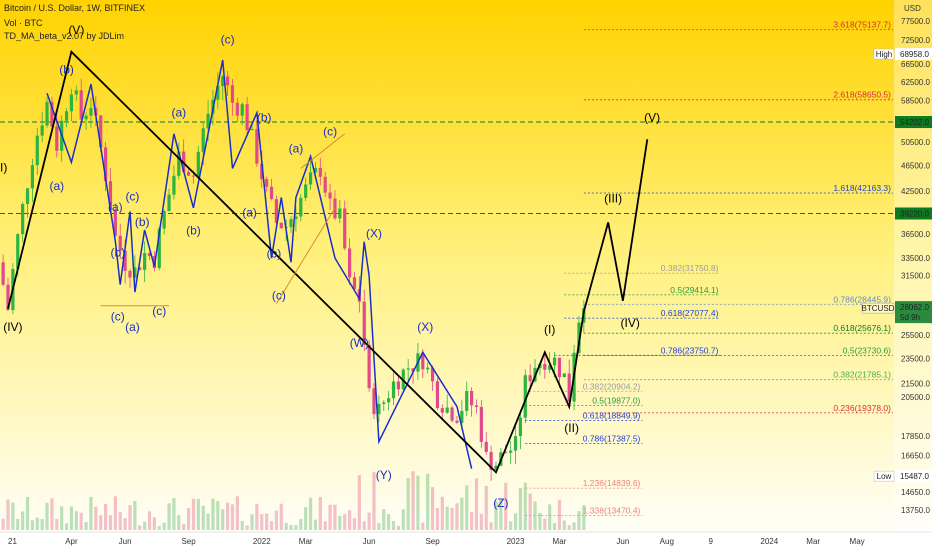 The image size is (932, 550). I want to click on time-axis-tick-label: Sep, so click(432, 541).